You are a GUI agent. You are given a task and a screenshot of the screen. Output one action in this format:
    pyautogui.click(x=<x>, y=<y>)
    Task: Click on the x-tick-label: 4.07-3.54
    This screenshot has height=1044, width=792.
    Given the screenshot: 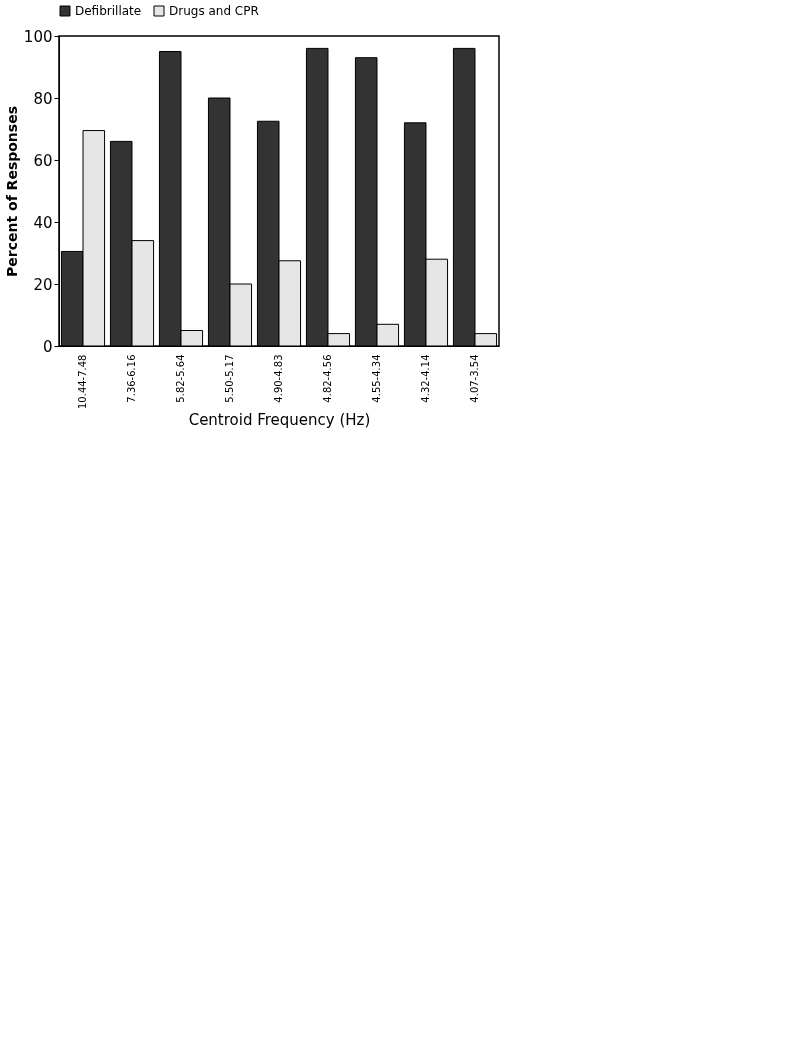 What is the action you would take?
    pyautogui.click(x=474, y=378)
    